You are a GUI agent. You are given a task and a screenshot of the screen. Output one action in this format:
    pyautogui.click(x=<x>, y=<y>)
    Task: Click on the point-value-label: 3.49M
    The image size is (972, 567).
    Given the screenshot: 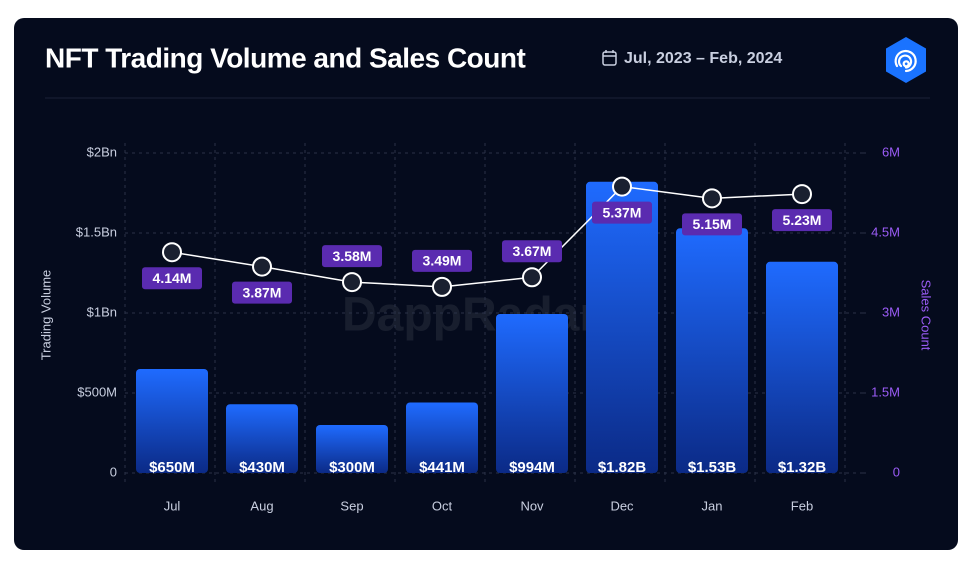 What is the action you would take?
    pyautogui.click(x=442, y=261)
    